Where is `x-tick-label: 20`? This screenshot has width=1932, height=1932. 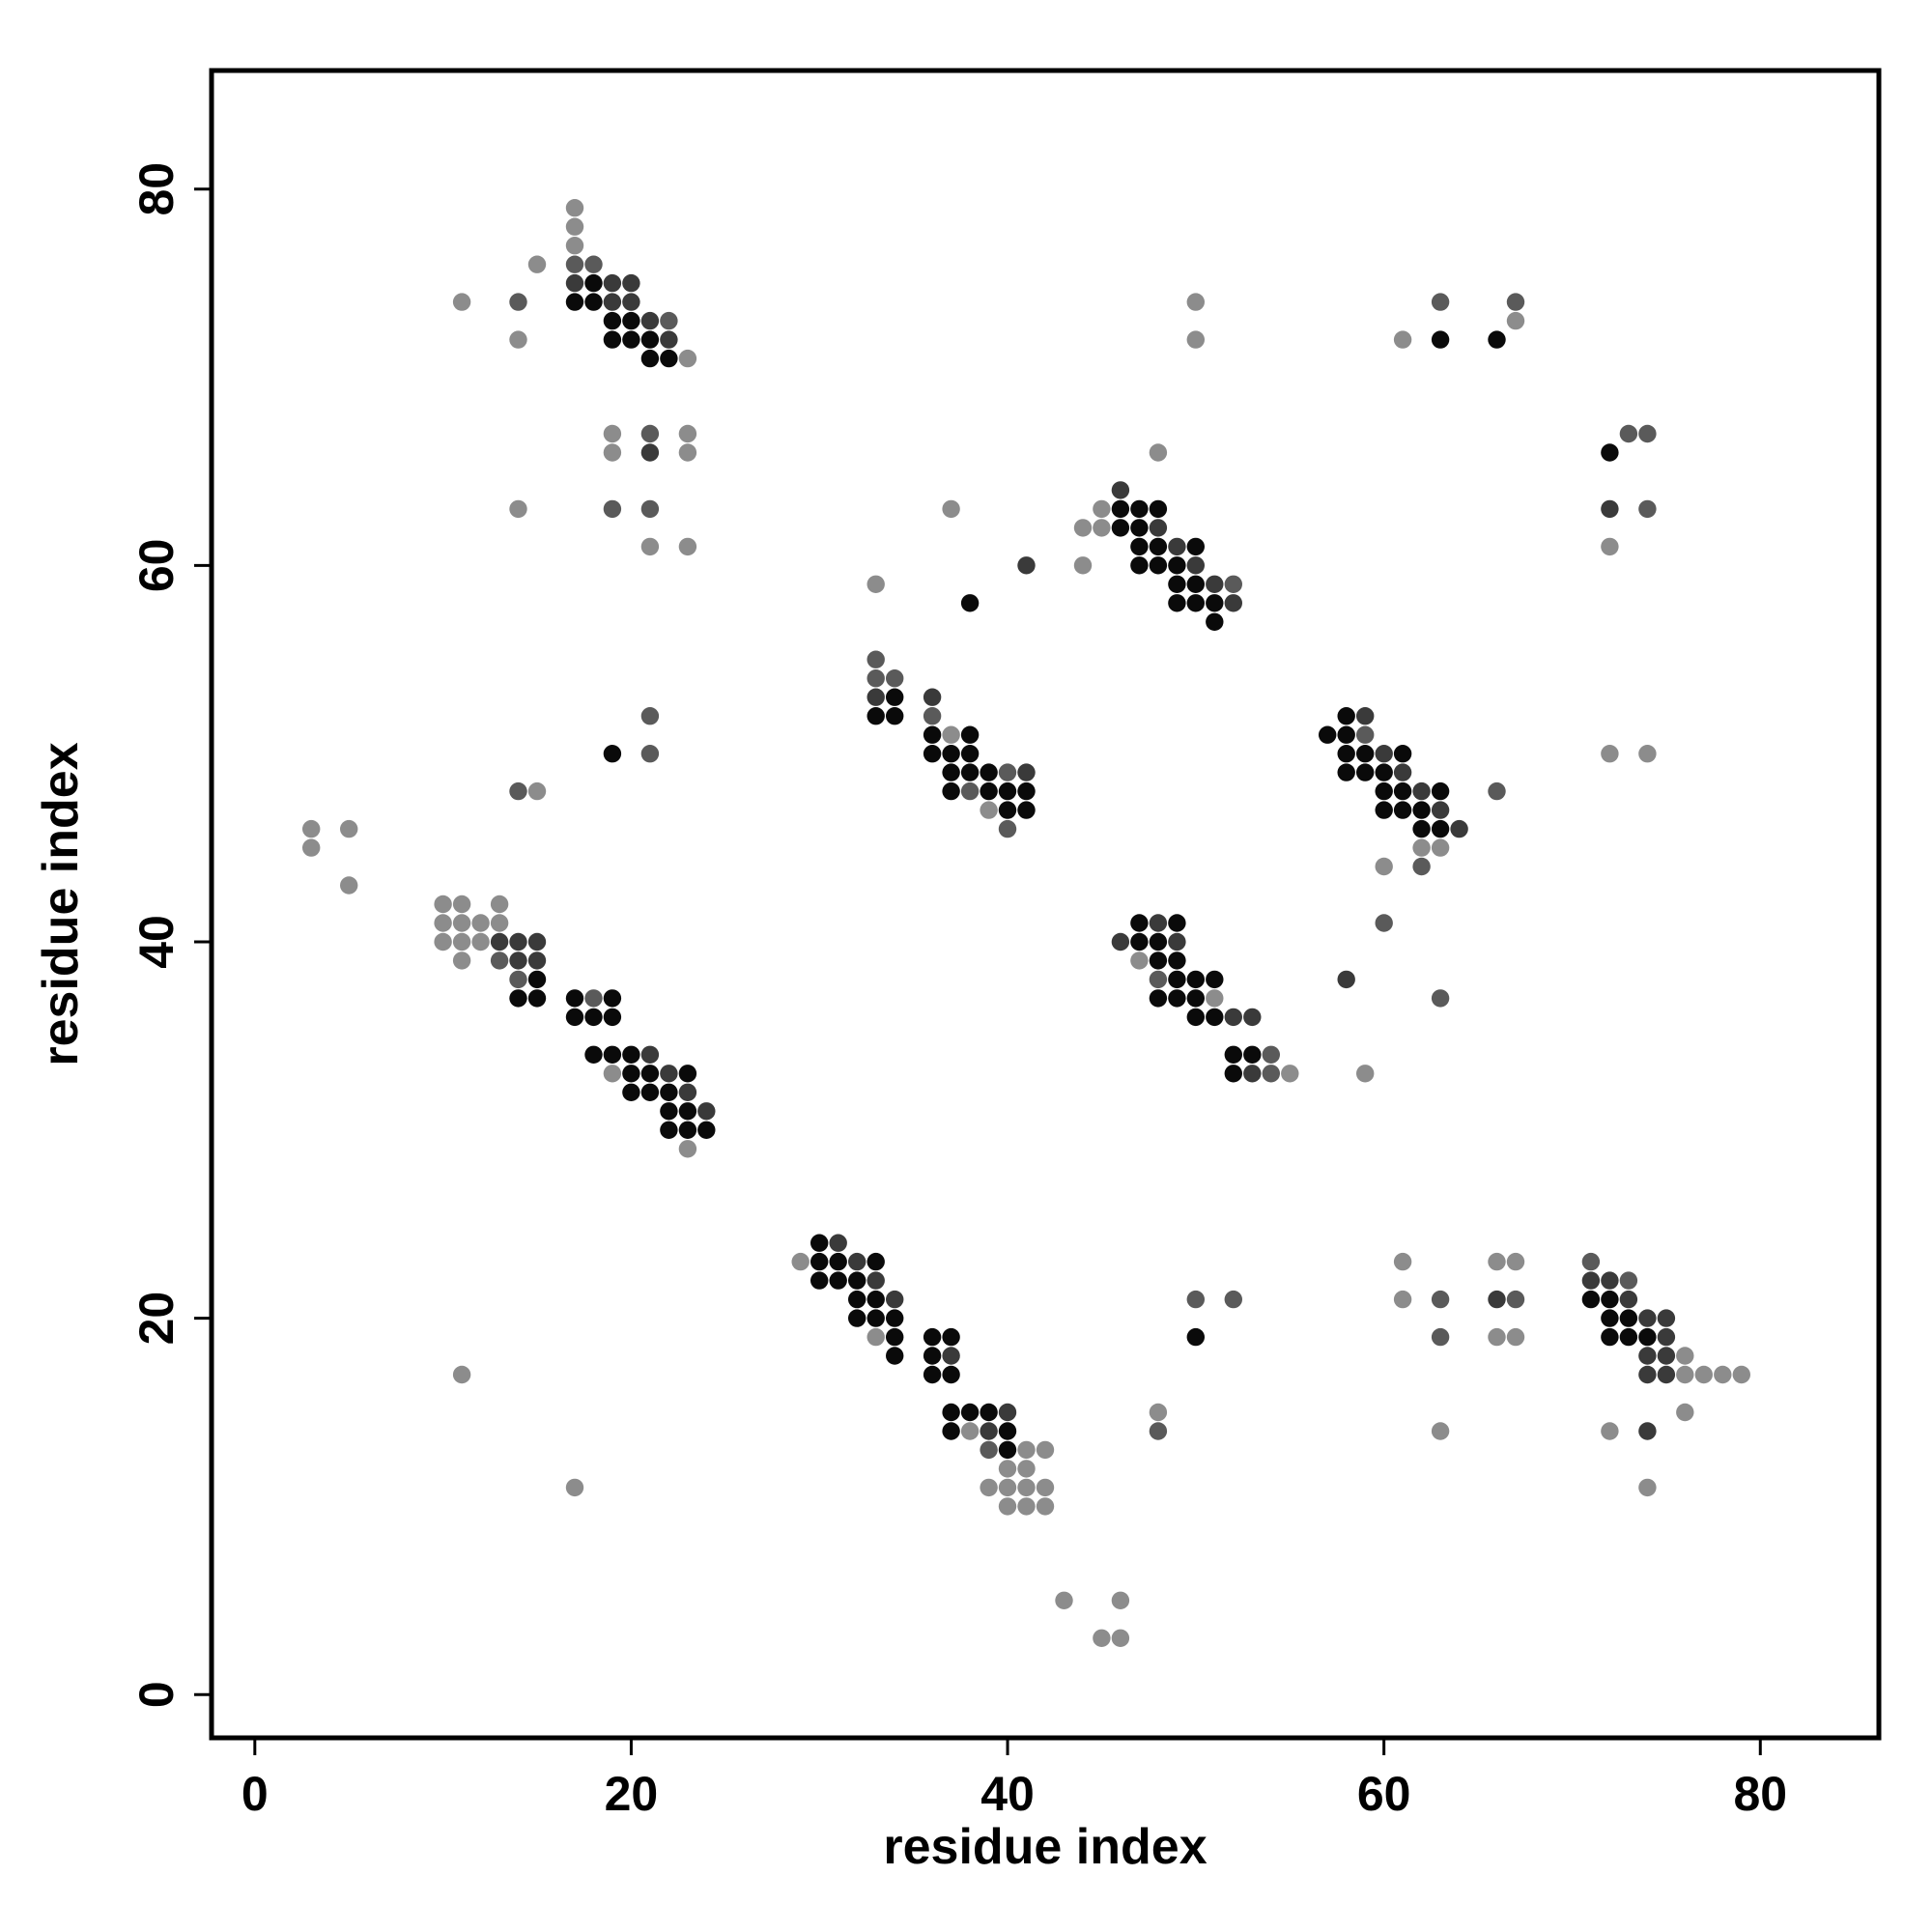 x-tick-label: 20 is located at coordinates (632, 1794).